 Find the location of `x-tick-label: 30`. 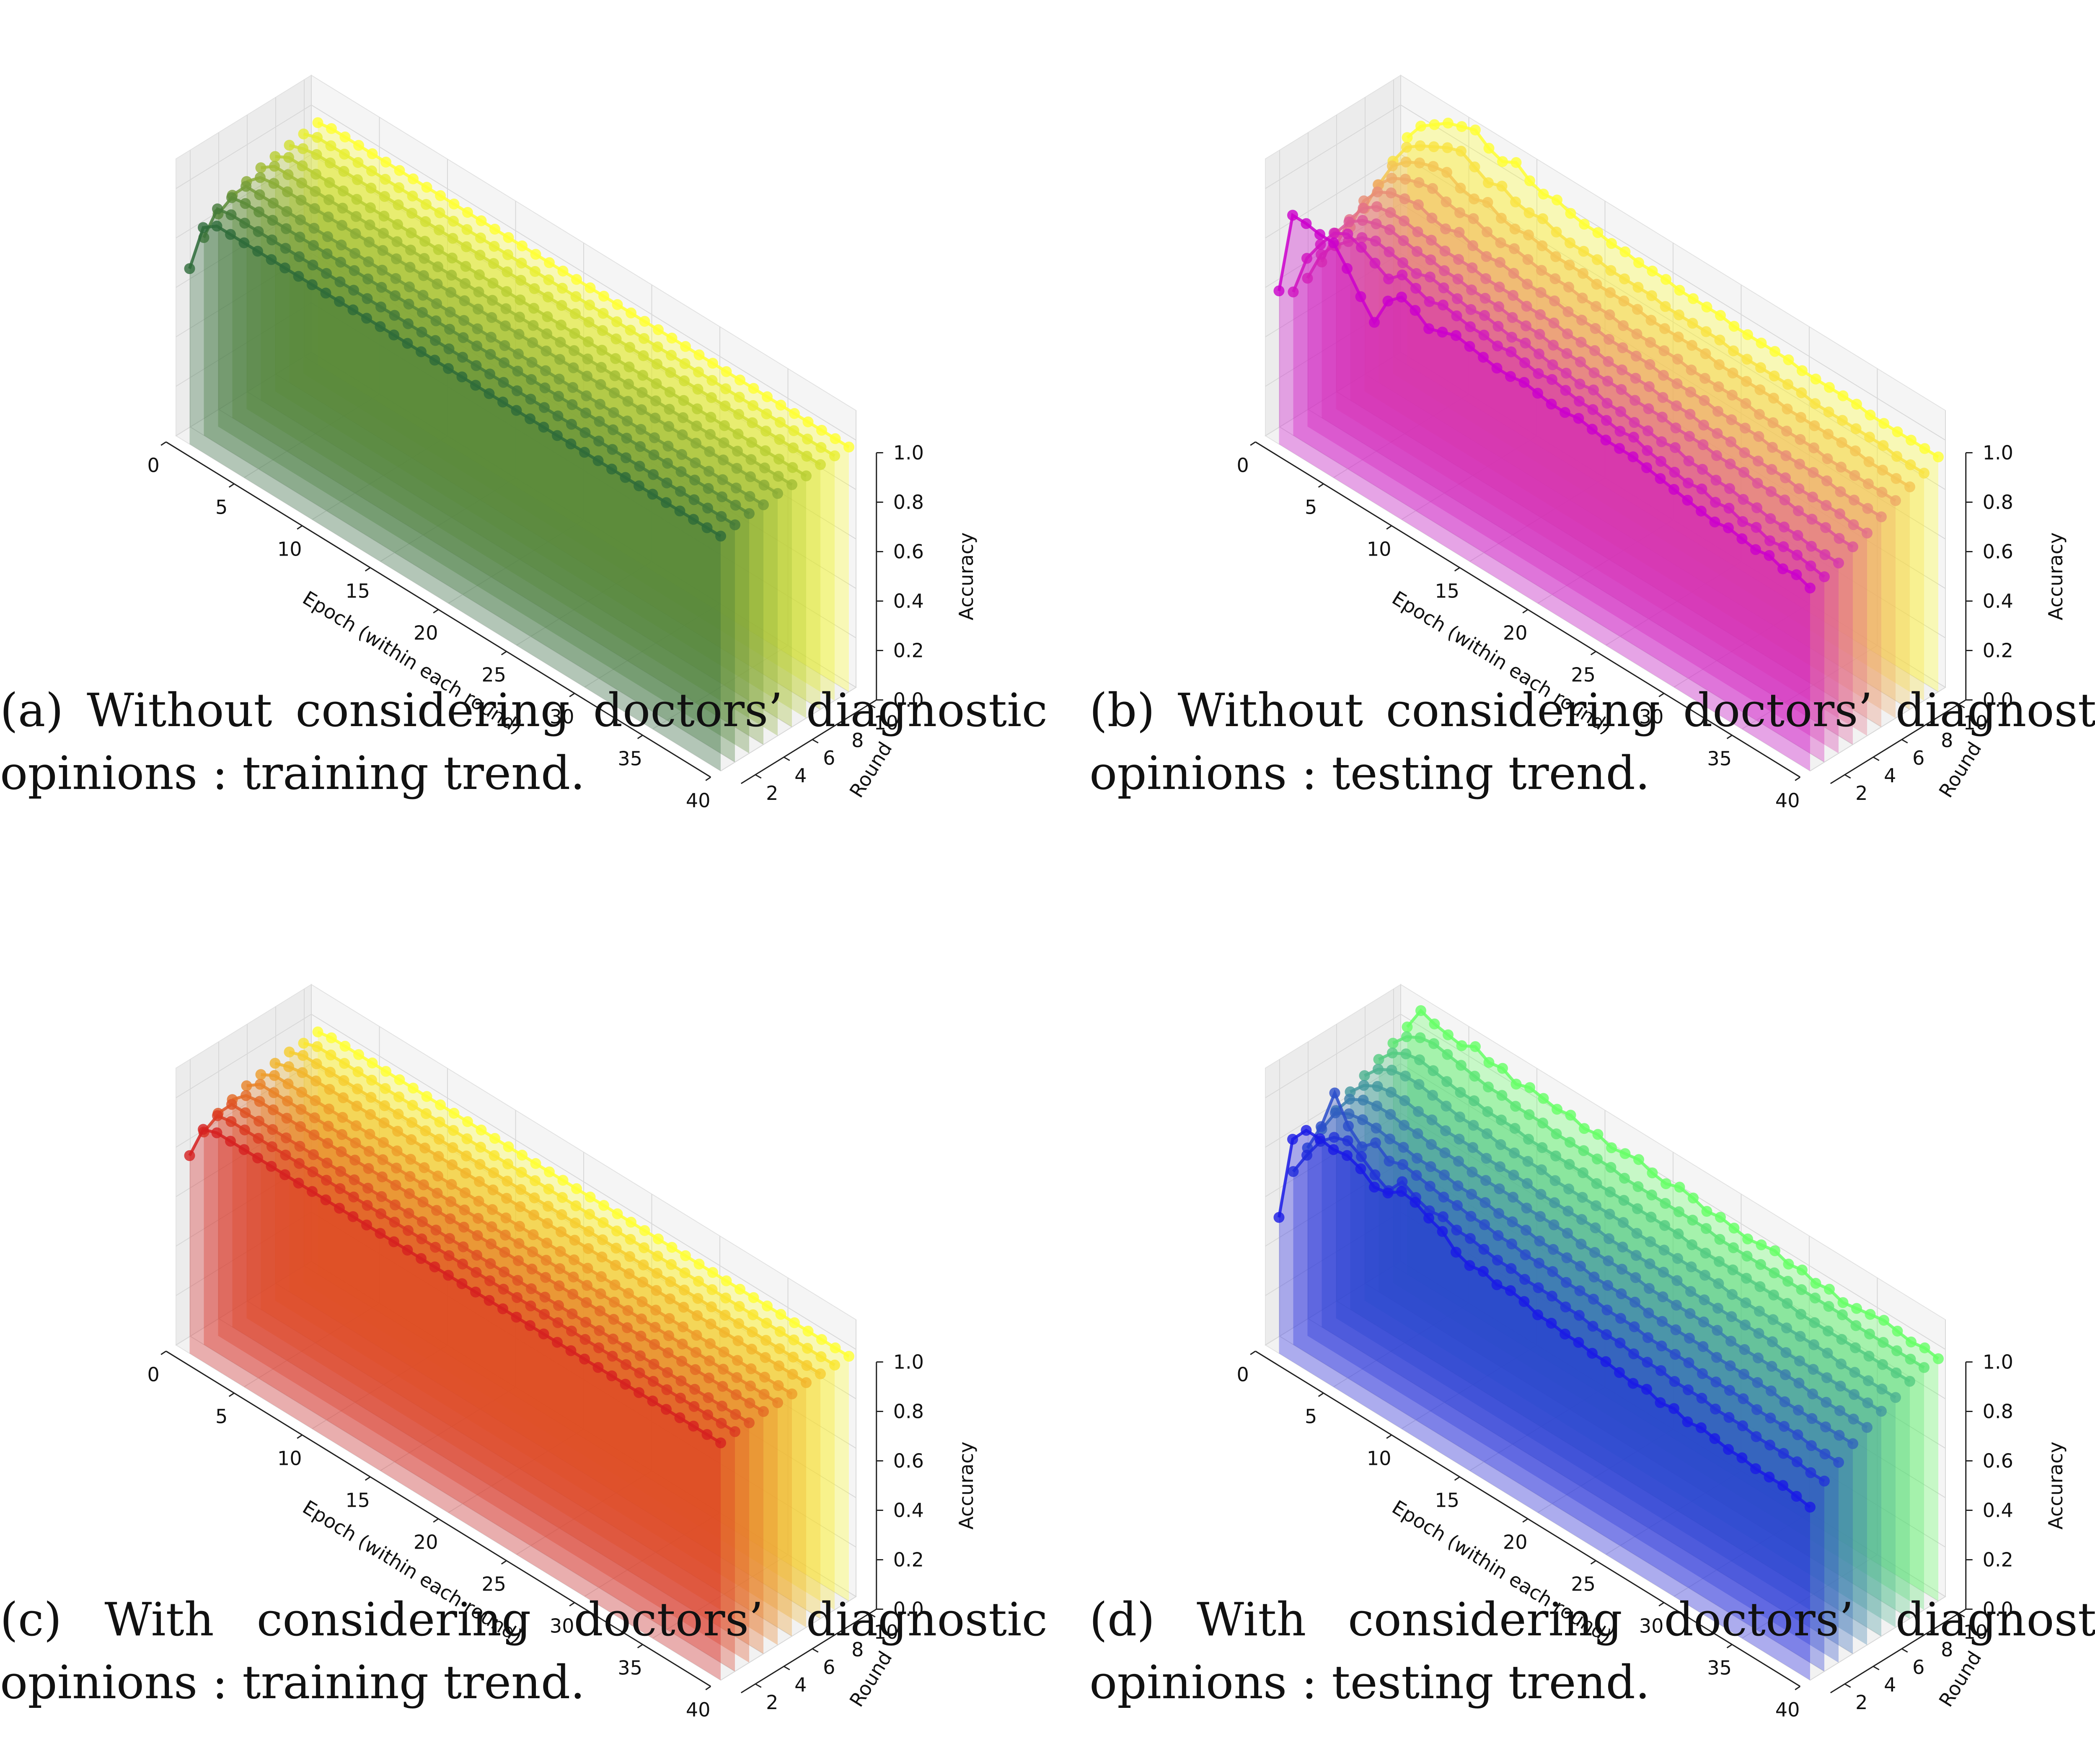

x-tick-label: 30 is located at coordinates (1651, 717).